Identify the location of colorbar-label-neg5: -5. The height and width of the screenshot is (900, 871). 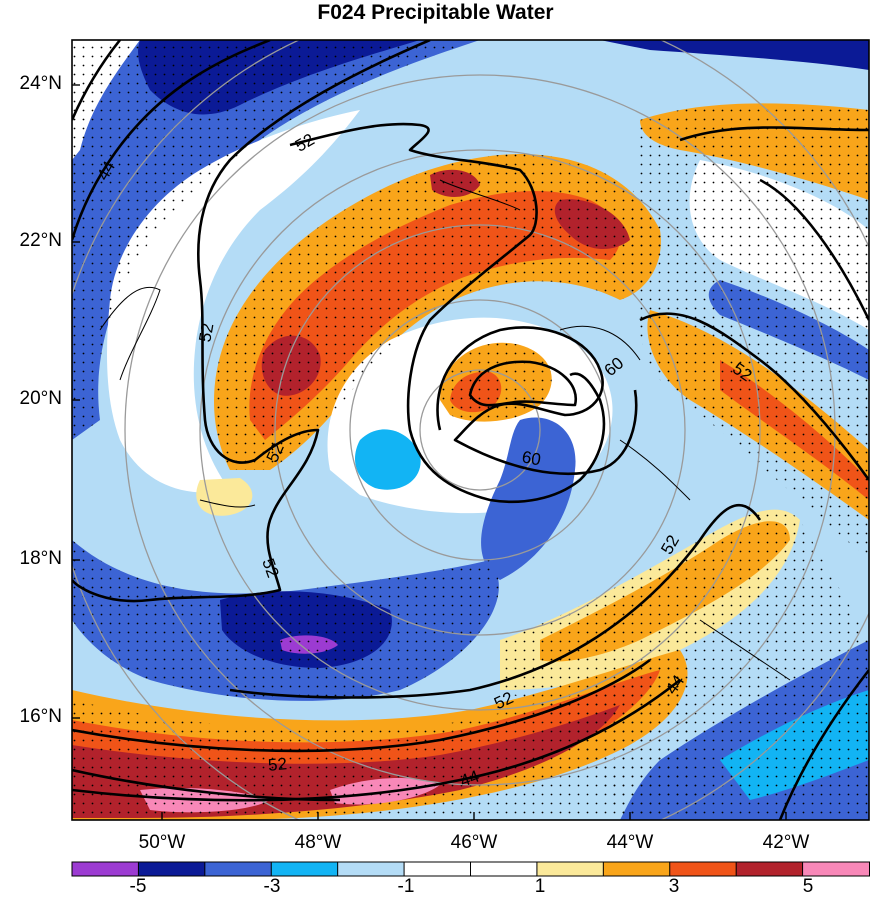
(138, 886).